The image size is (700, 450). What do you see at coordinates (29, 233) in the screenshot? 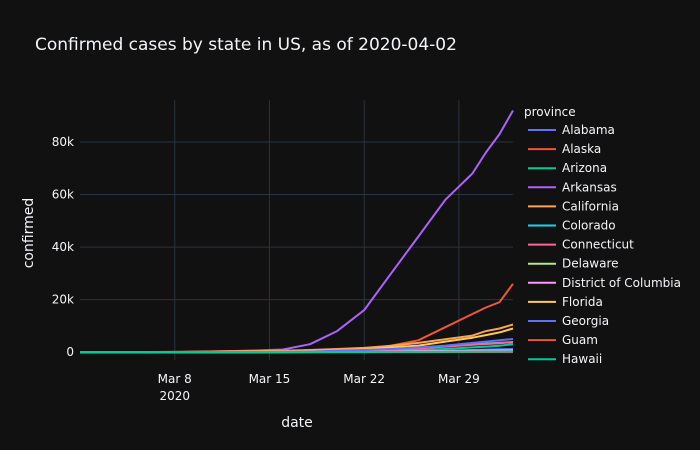
I see `y-axis-title: confirmed` at bounding box center [29, 233].